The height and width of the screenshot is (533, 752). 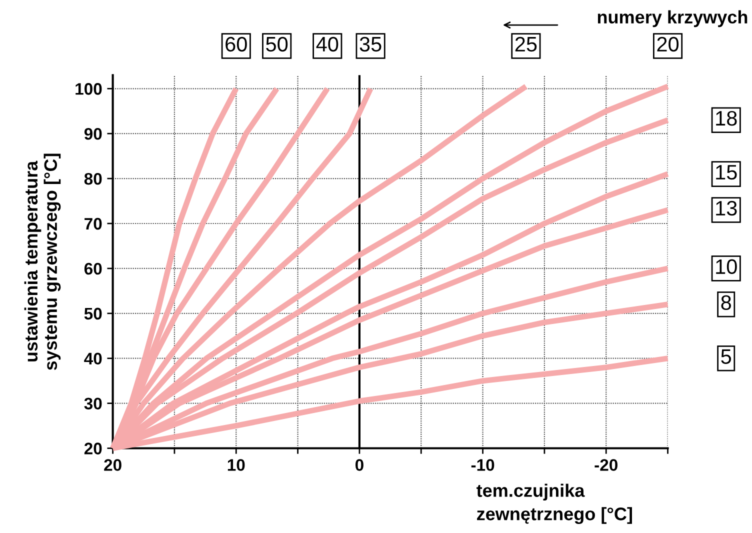 What do you see at coordinates (93, 404) in the screenshot?
I see `y-tick-label: 30` at bounding box center [93, 404].